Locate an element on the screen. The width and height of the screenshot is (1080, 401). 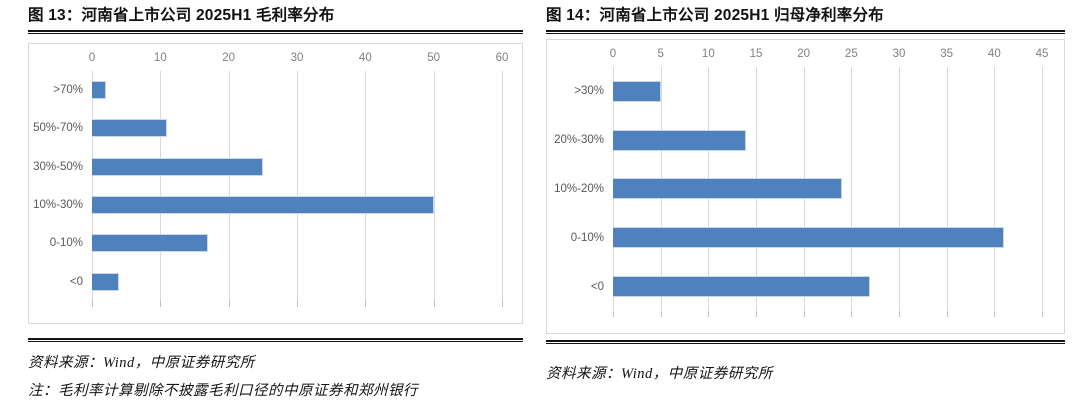
bar-row: >70% is located at coordinates (265, 90).